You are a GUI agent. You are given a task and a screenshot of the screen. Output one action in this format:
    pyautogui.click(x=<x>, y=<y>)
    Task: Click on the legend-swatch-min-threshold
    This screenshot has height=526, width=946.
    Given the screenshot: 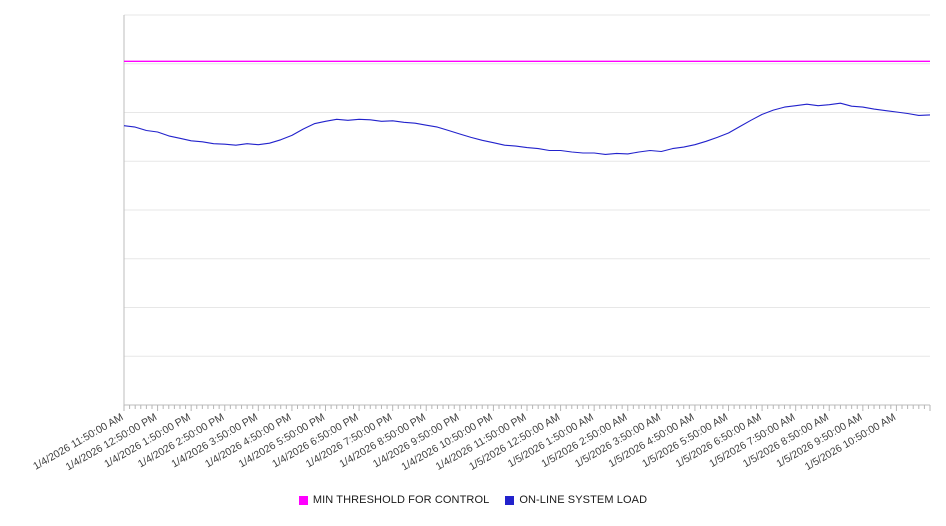 What is the action you would take?
    pyautogui.click(x=303, y=500)
    